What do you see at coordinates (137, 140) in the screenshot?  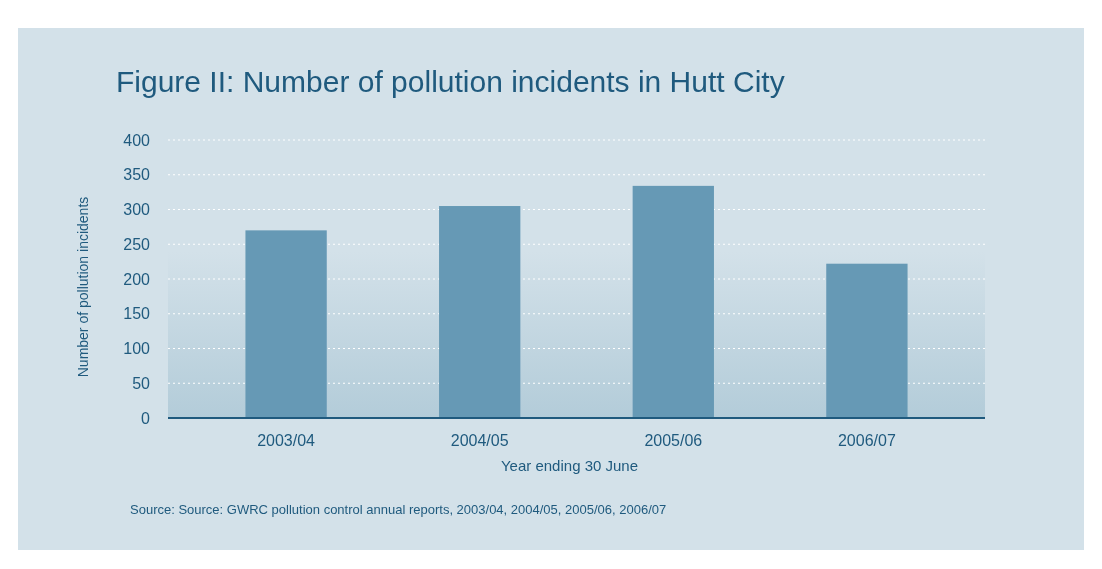 I see `y-tick-label: 400` at bounding box center [137, 140].